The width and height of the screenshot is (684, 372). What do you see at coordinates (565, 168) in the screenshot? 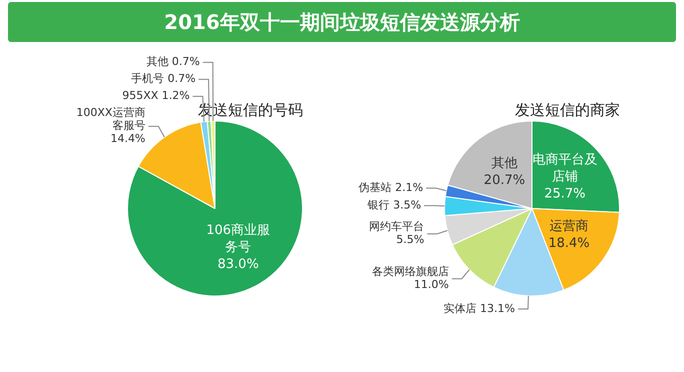
I see `slice-label: 电商平台及店铺` at bounding box center [565, 168].